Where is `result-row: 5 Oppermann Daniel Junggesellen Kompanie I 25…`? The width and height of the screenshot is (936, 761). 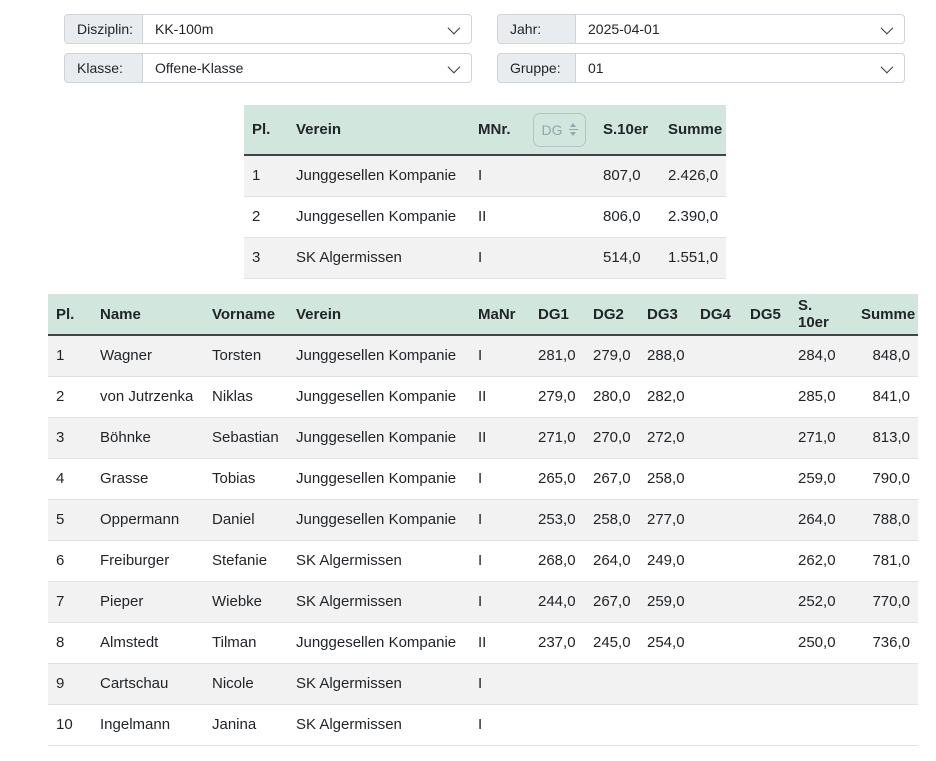 result-row: 5 Oppermann Daniel Junggesellen Kompanie I 25… is located at coordinates (483, 519).